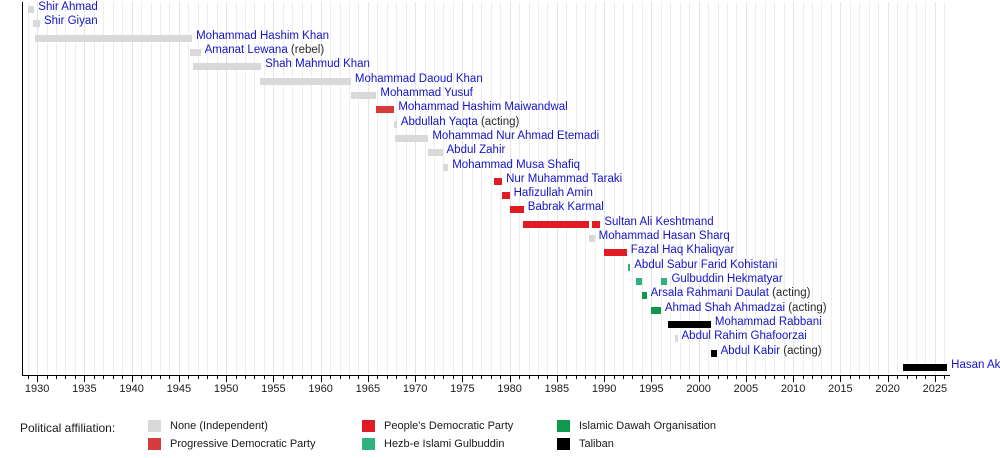  What do you see at coordinates (462, 389) in the screenshot?
I see `x-tick-label: 1975` at bounding box center [462, 389].